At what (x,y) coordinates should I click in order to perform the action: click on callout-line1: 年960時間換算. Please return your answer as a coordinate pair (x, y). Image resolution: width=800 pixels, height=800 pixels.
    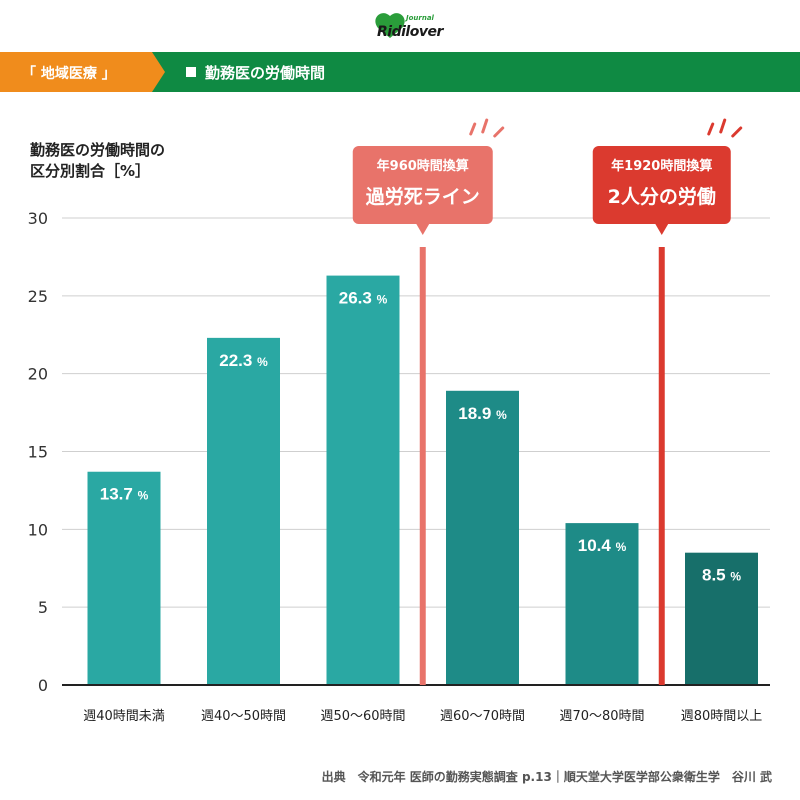
    Looking at the image, I should click on (423, 166).